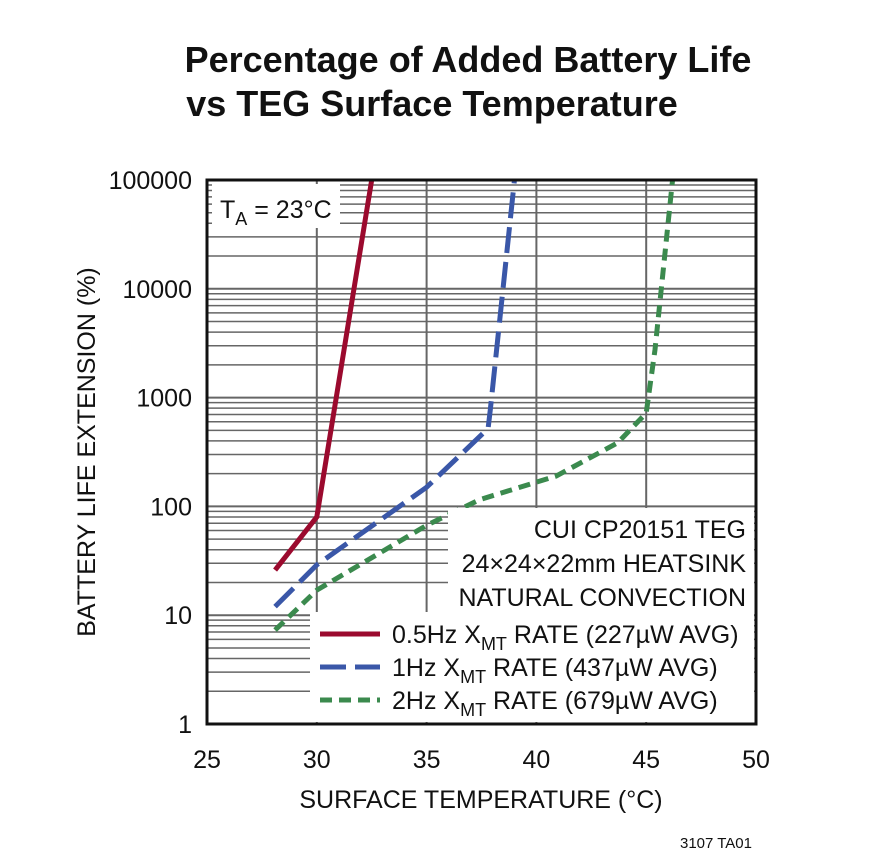 The width and height of the screenshot is (892, 867). I want to click on legend-bg, so click(532, 667).